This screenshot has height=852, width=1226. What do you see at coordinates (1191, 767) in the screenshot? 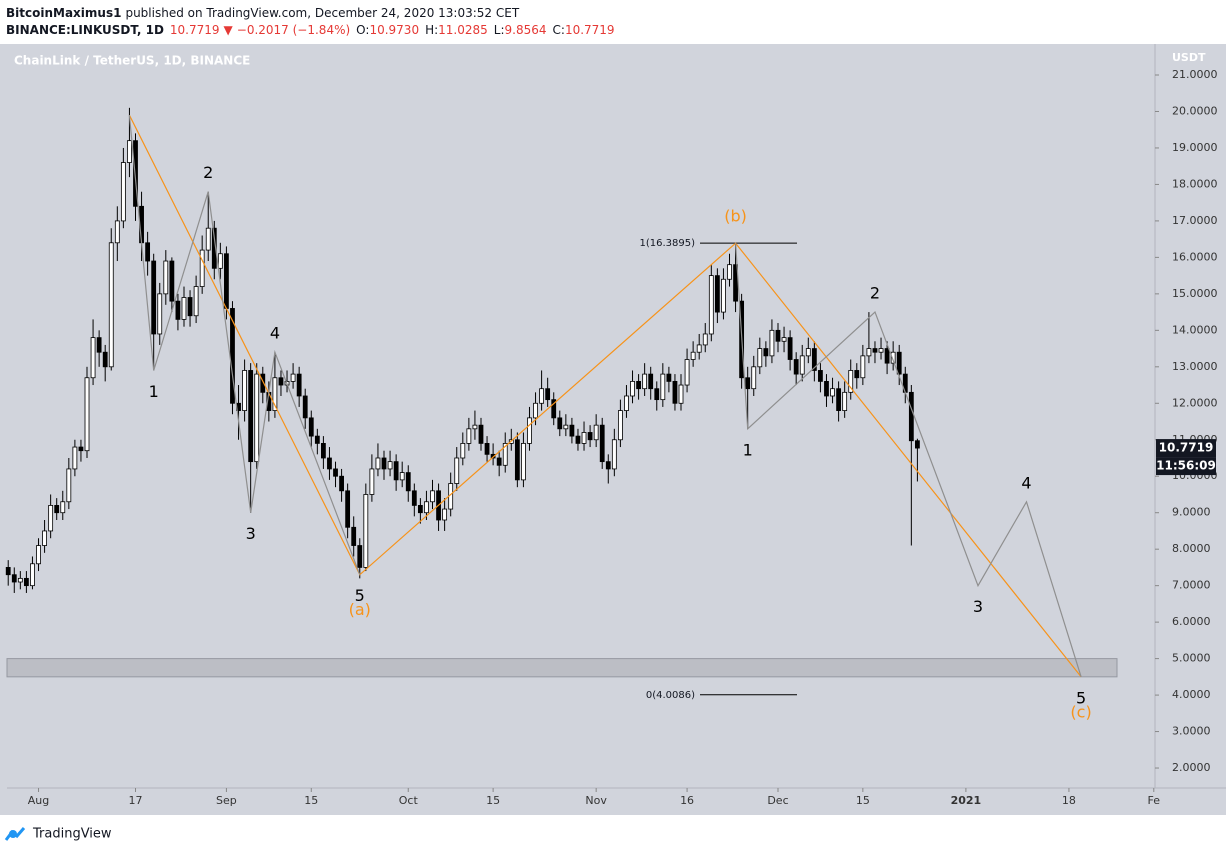
I see `y-tick-label: 2.0000` at bounding box center [1191, 767].